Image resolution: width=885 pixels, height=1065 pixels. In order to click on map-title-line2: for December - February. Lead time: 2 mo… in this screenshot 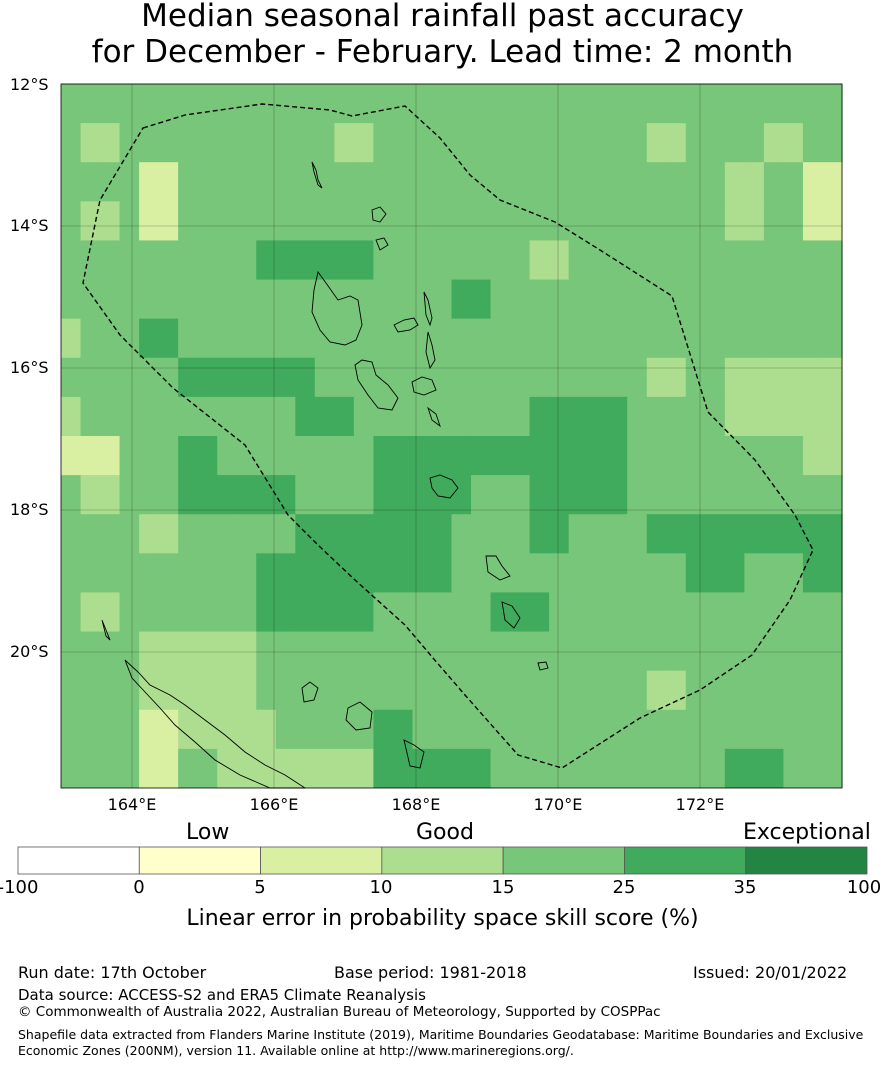, I will do `click(442, 52)`.